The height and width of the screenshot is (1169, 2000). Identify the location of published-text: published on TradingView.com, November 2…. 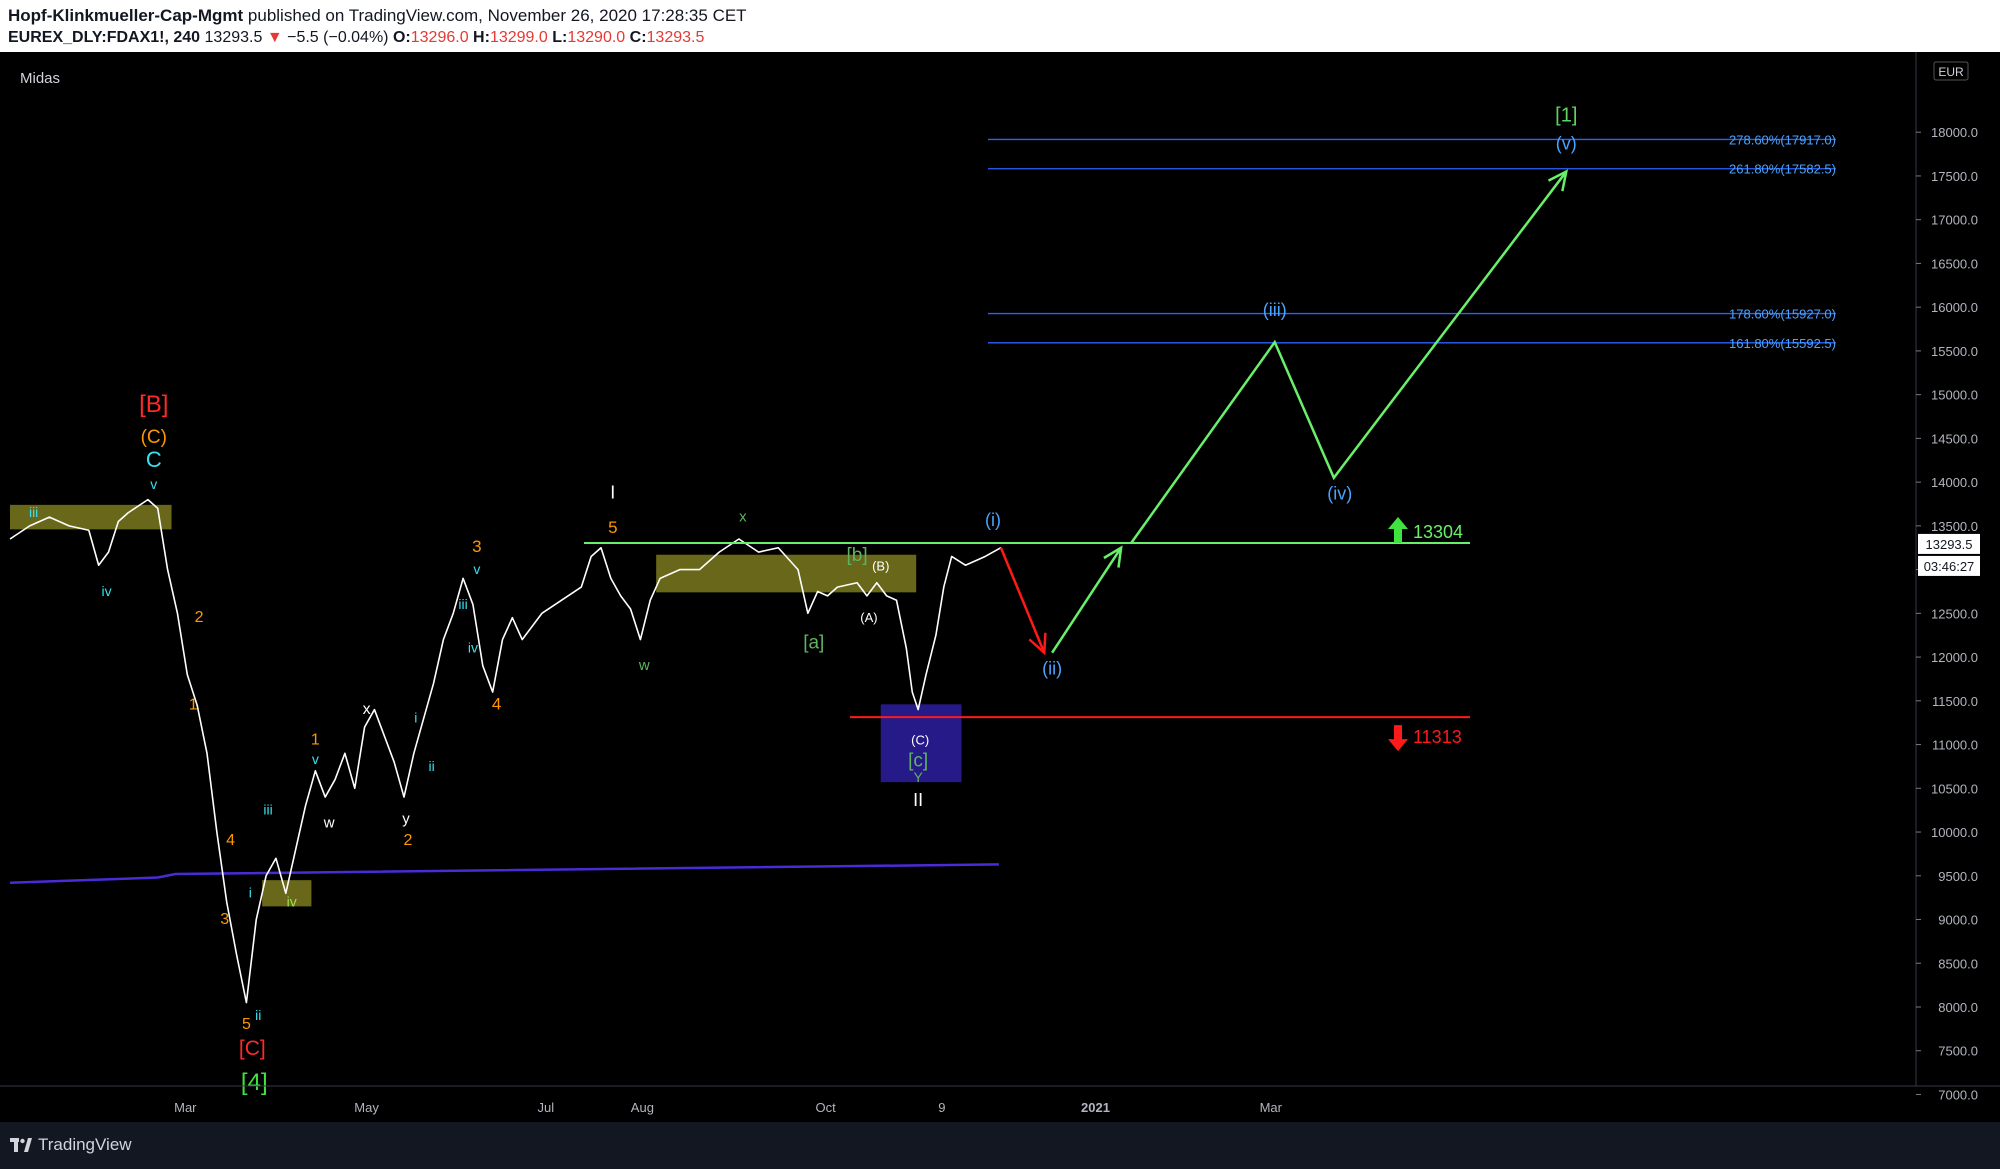
(497, 15).